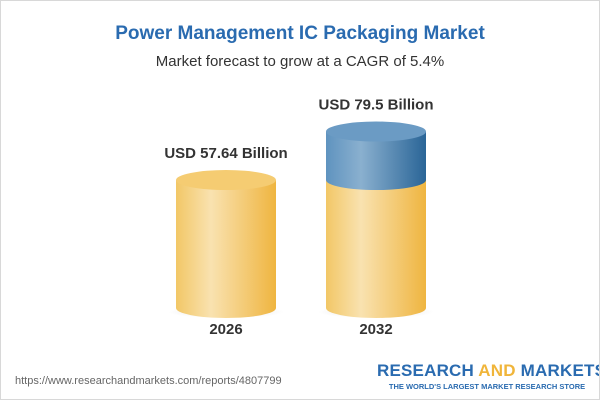  Describe the element at coordinates (497, 370) in the screenshot. I see `logo-word-and: AND` at that location.